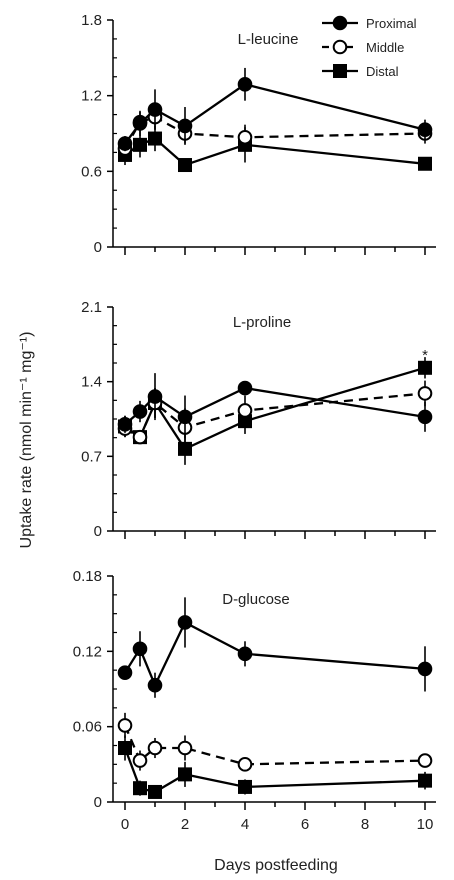  I want to click on legend-item-distal: Distal, so click(360, 71).